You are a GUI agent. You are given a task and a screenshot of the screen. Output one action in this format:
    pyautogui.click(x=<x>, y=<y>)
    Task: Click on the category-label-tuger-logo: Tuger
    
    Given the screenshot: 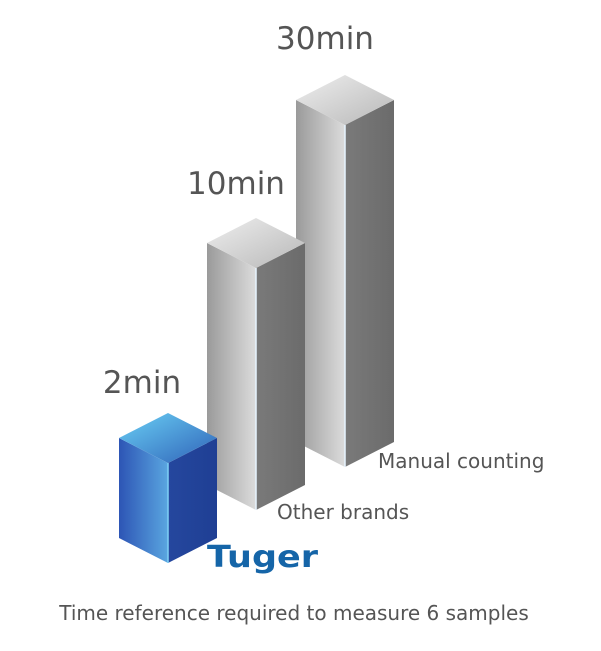 What is the action you would take?
    pyautogui.click(x=262, y=557)
    